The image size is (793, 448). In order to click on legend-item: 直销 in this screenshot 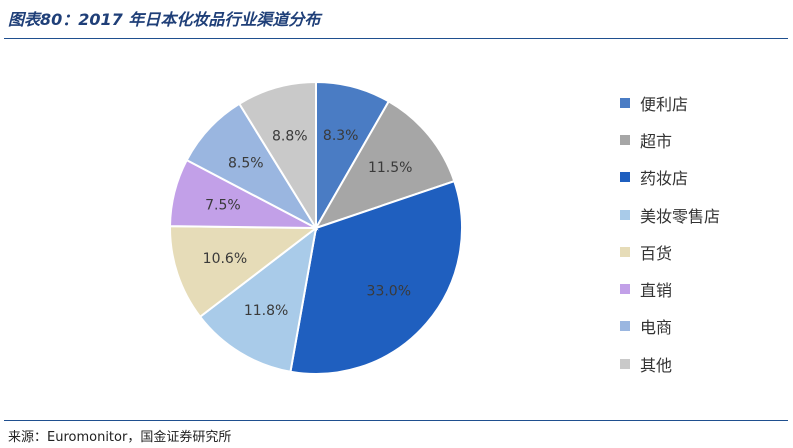, I will do `click(670, 288)`.